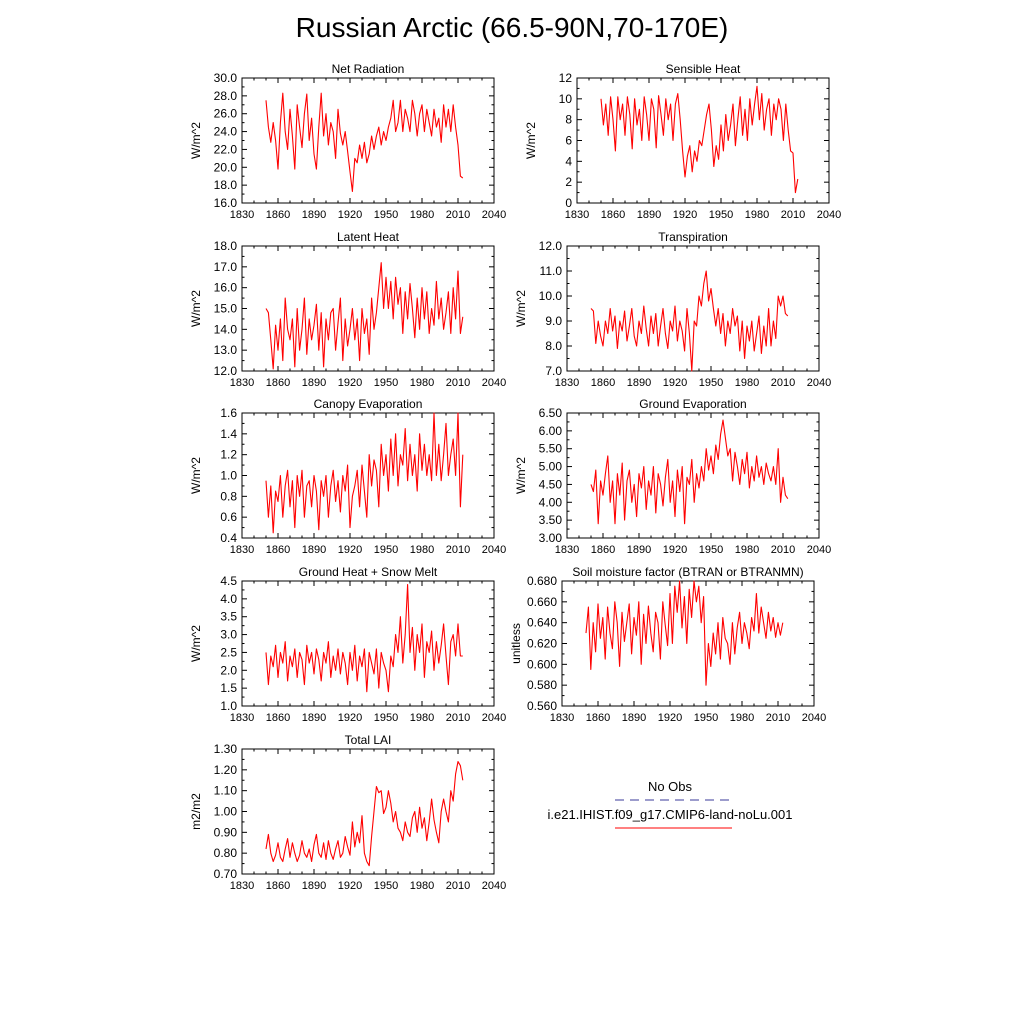  What do you see at coordinates (551, 431) in the screenshot?
I see `y-tick-label: 6.00` at bounding box center [551, 431].